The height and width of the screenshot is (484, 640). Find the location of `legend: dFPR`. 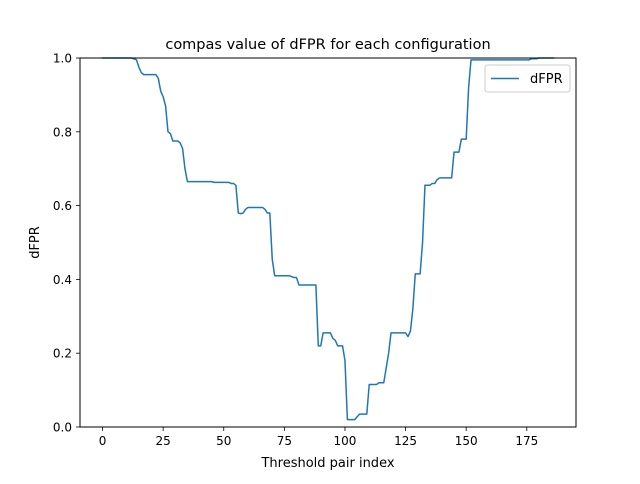

legend: dFPR is located at coordinates (527, 78).